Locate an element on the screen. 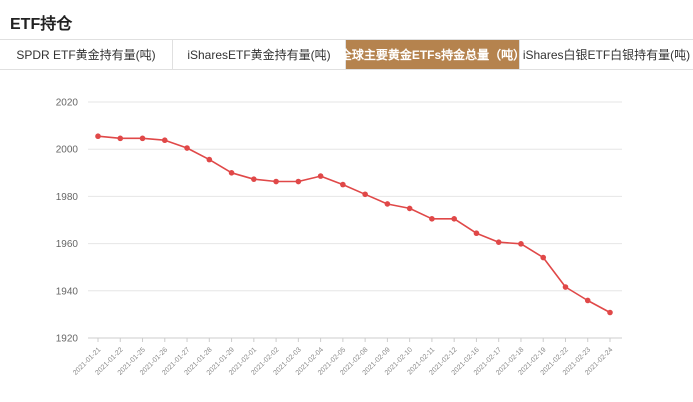 The height and width of the screenshot is (402, 693). y-tick-label: 2000 is located at coordinates (67, 150).